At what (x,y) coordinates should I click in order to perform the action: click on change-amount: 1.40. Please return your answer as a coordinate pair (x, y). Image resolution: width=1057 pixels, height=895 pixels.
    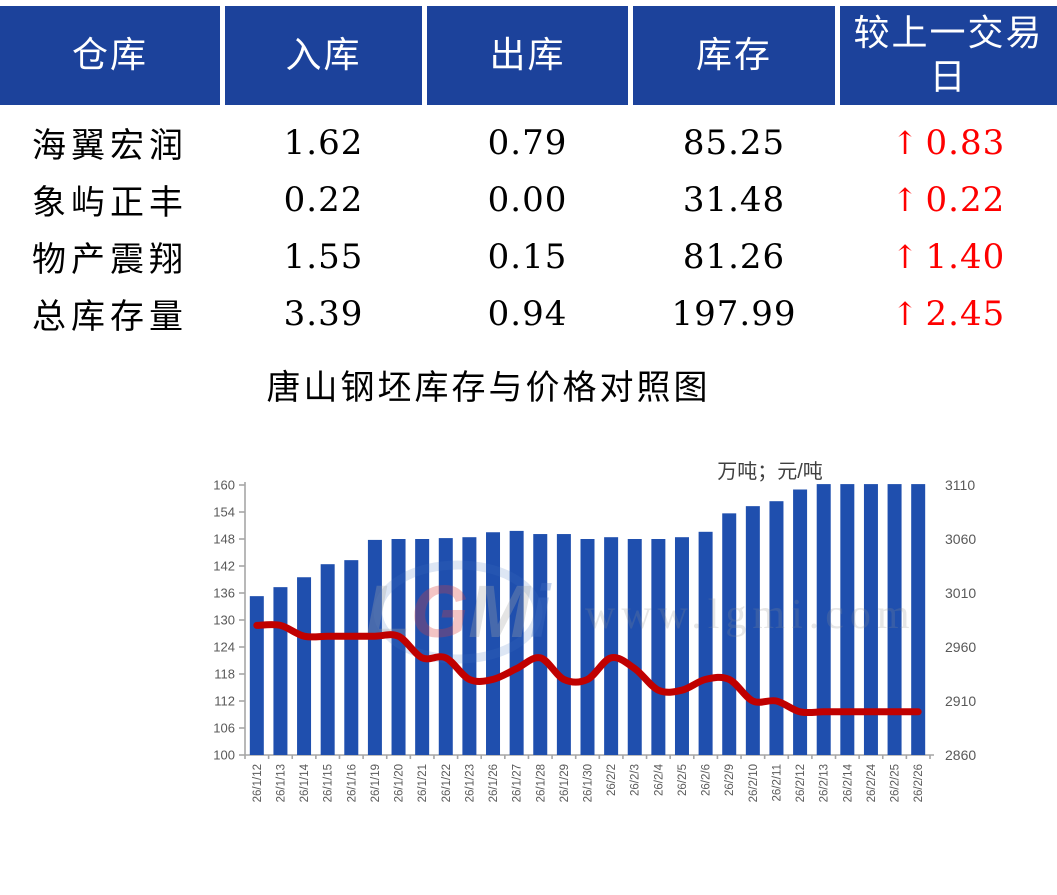
    Looking at the image, I should click on (965, 256).